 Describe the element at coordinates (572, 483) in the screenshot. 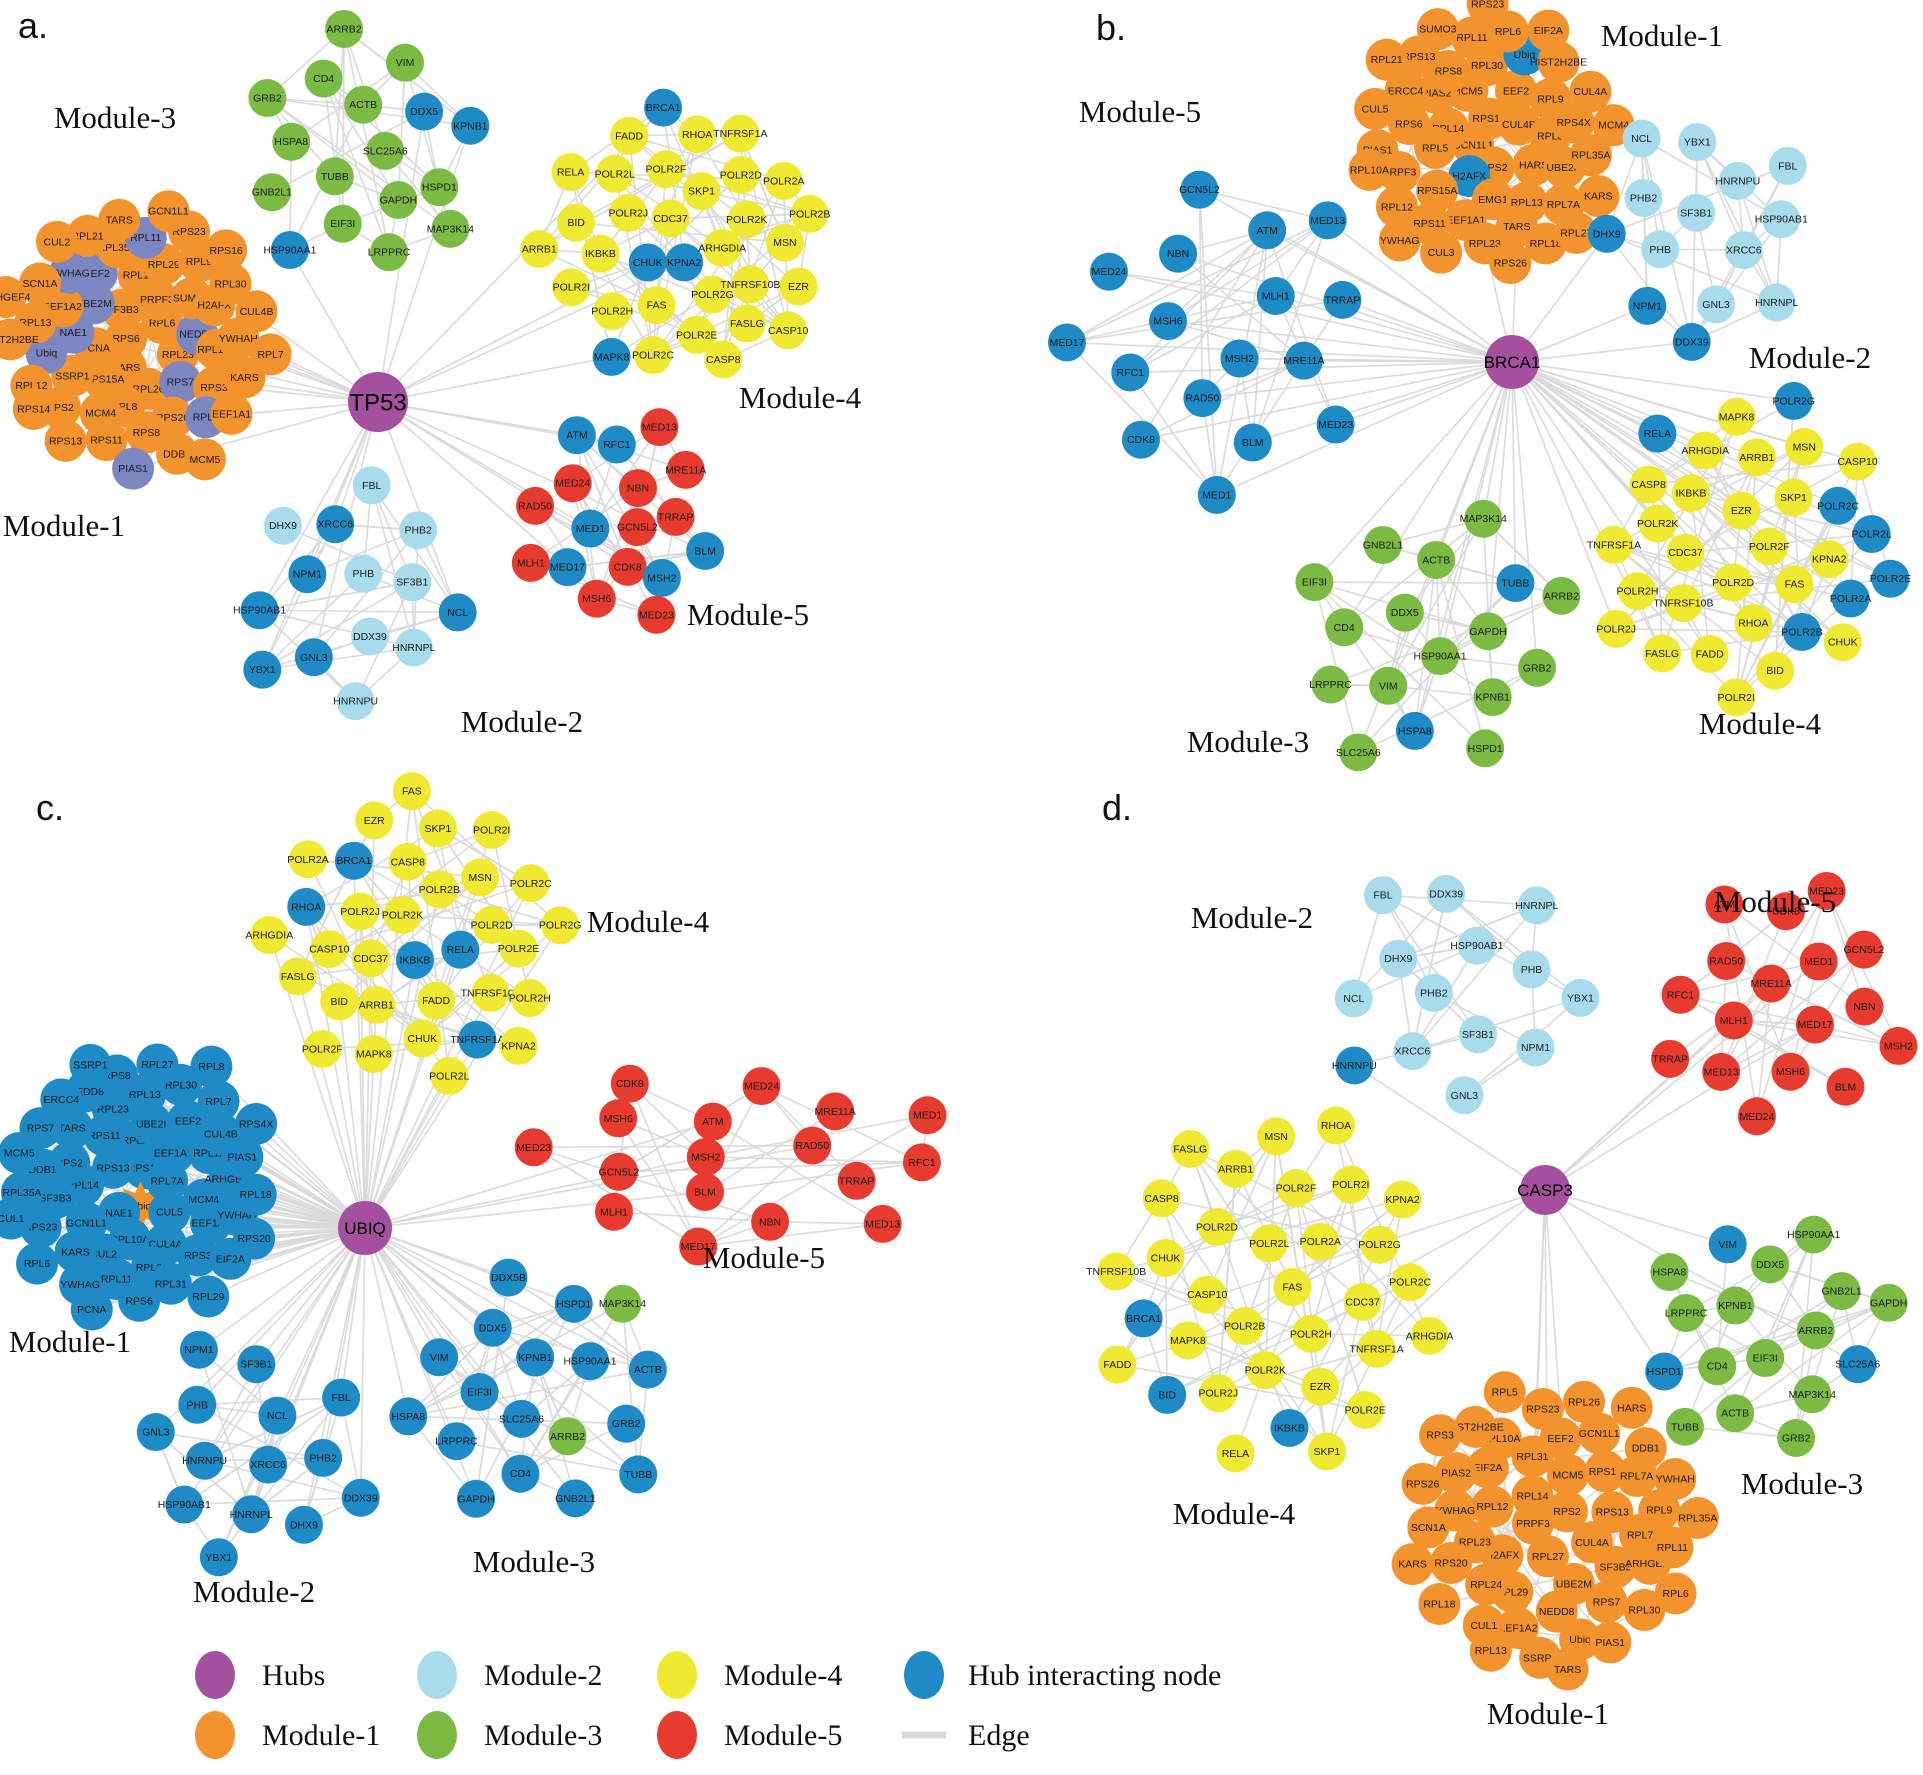

I see `node-MED24: MED24` at that location.